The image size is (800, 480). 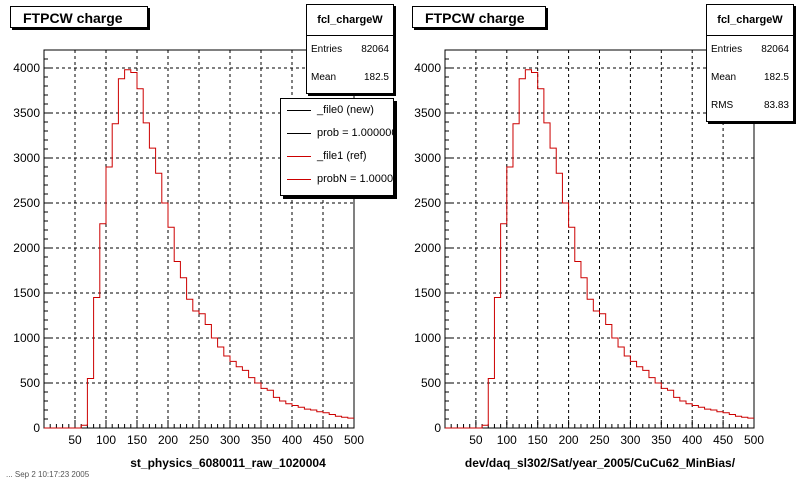 What do you see at coordinates (476, 440) in the screenshot?
I see `x-tick-label: 50` at bounding box center [476, 440].